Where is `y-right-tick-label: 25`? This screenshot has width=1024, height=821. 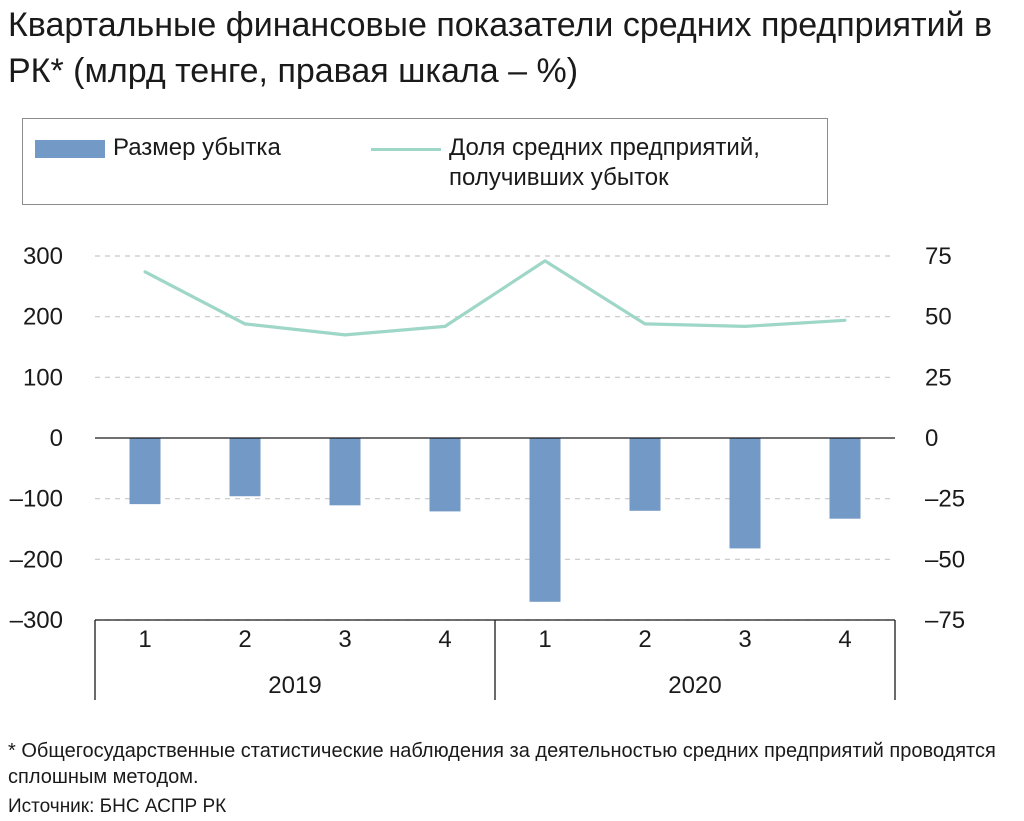
y-right-tick-label: 25 is located at coordinates (938, 377).